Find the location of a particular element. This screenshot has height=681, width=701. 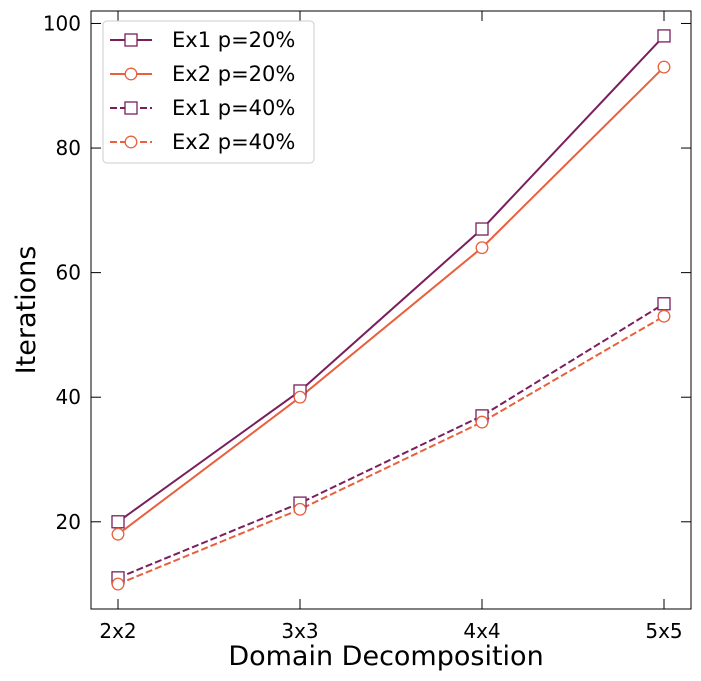

legend-label: Ex2 p=20% is located at coordinates (233, 74).